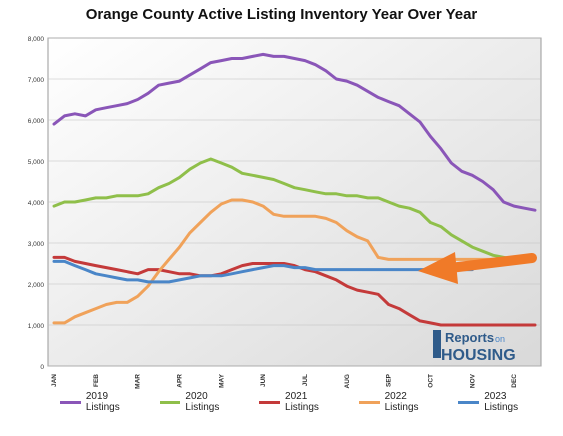 This screenshot has width=563, height=436. I want to click on series-line-2021-listings, so click(294, 291).